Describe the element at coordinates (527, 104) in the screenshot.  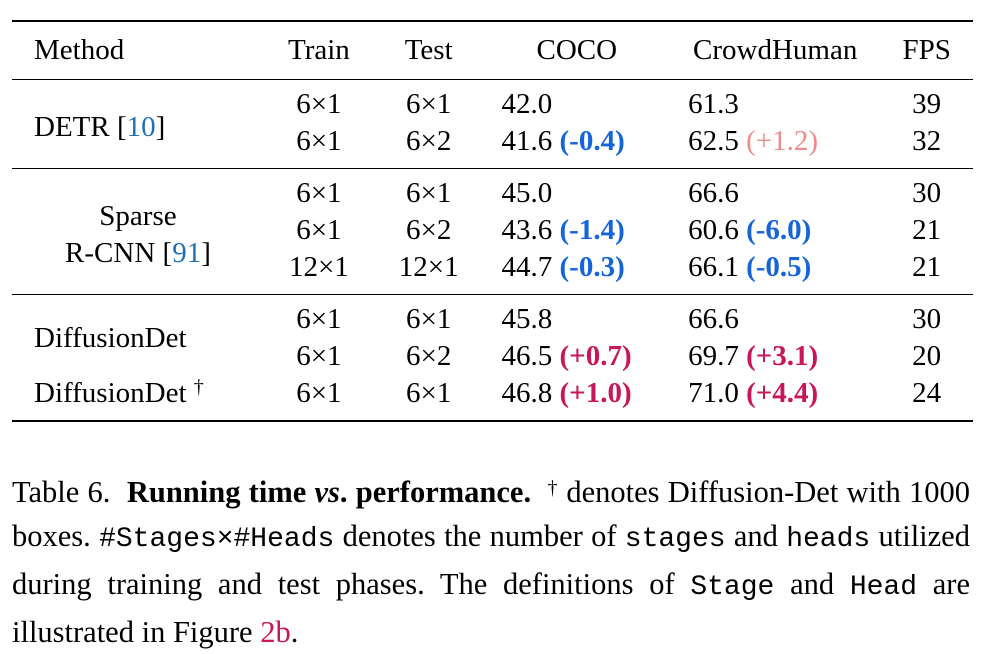
I see `coco-cell: 42.0` at that location.